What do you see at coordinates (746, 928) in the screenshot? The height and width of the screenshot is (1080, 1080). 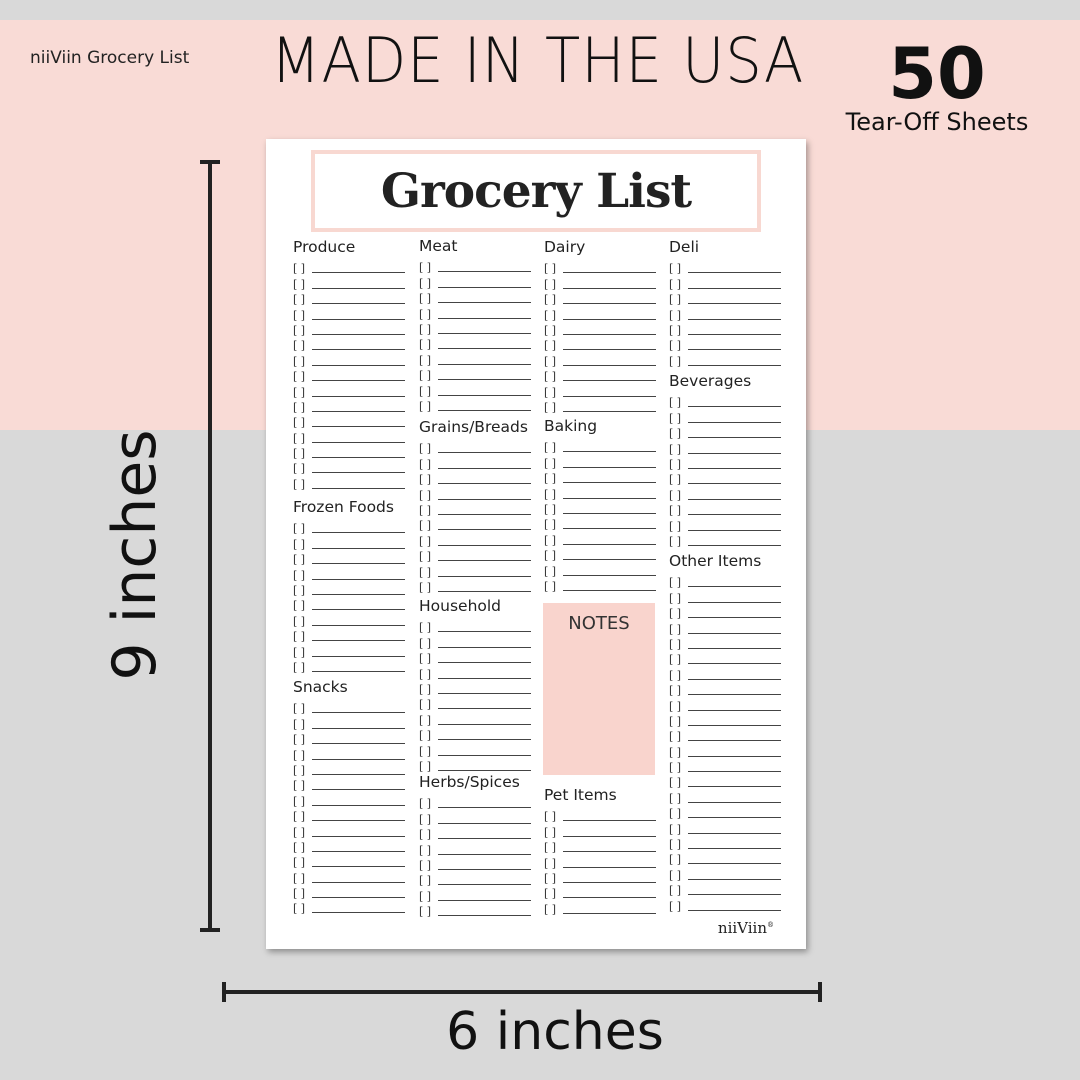 I see `pad-logo: niiViin®` at bounding box center [746, 928].